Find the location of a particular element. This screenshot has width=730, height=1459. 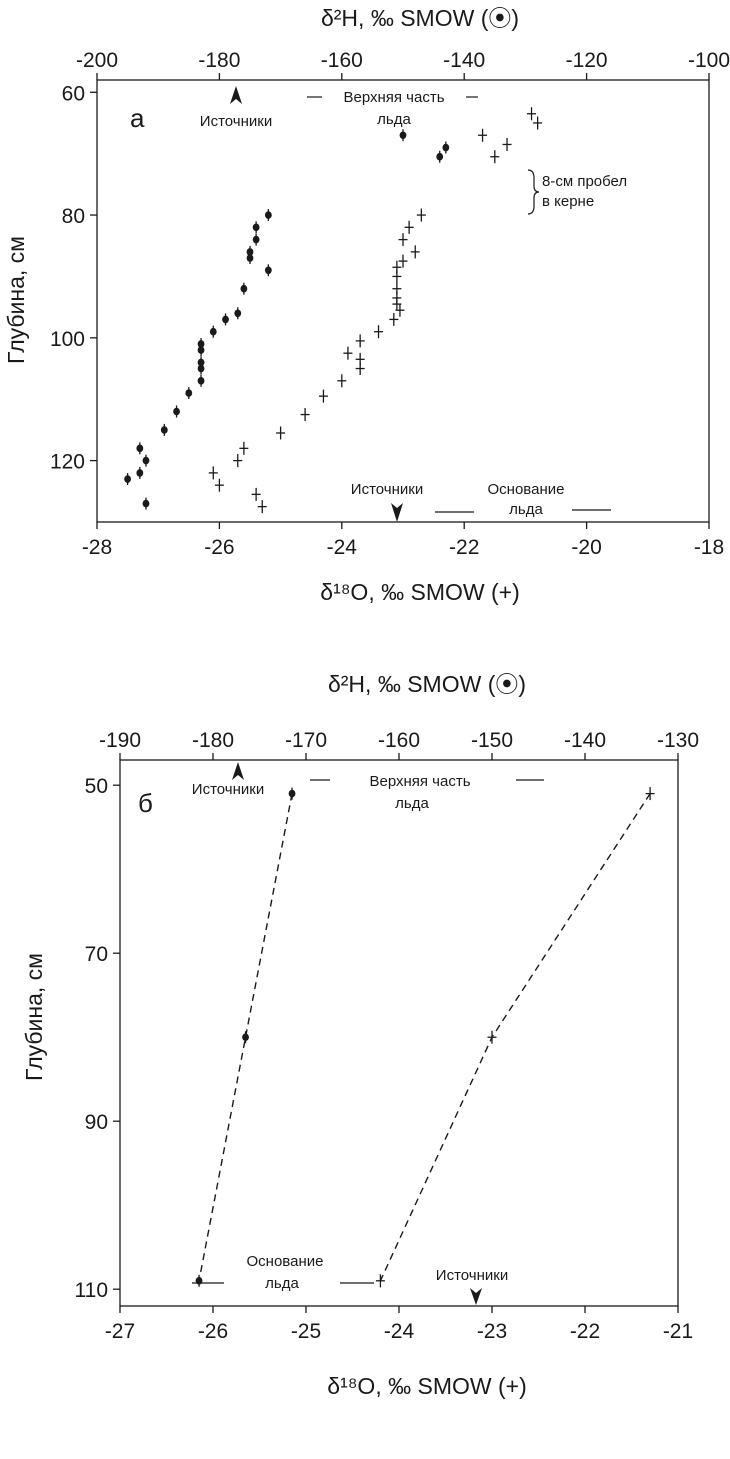

panel-b-base-ice-line1: Основание is located at coordinates (285, 1261).